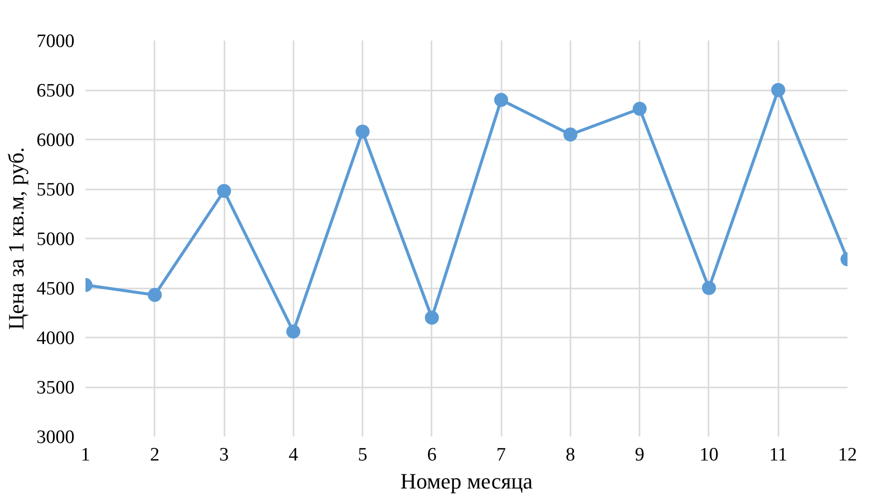  What do you see at coordinates (55, 190) in the screenshot?
I see `y-tick-label: 5500` at bounding box center [55, 190].